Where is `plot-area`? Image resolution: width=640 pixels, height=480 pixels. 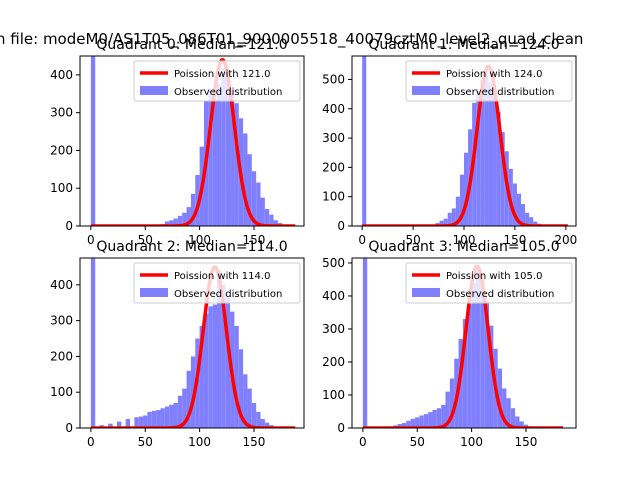
plot-area is located at coordinates (463, 343).